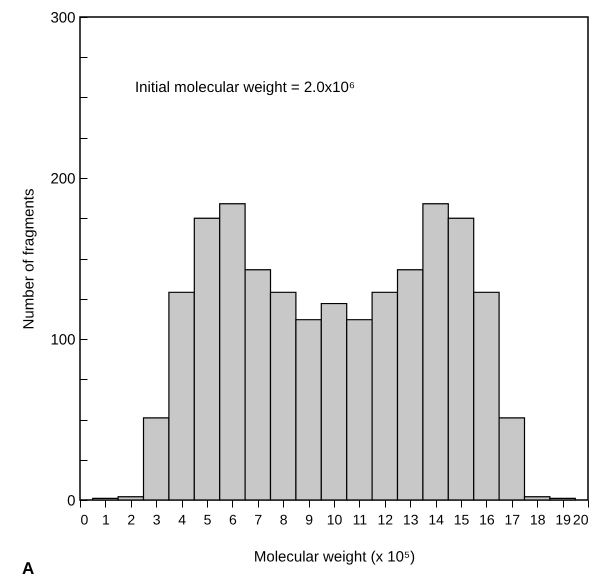  What do you see at coordinates (462, 520) in the screenshot?
I see `x-tick-label: 15` at bounding box center [462, 520].